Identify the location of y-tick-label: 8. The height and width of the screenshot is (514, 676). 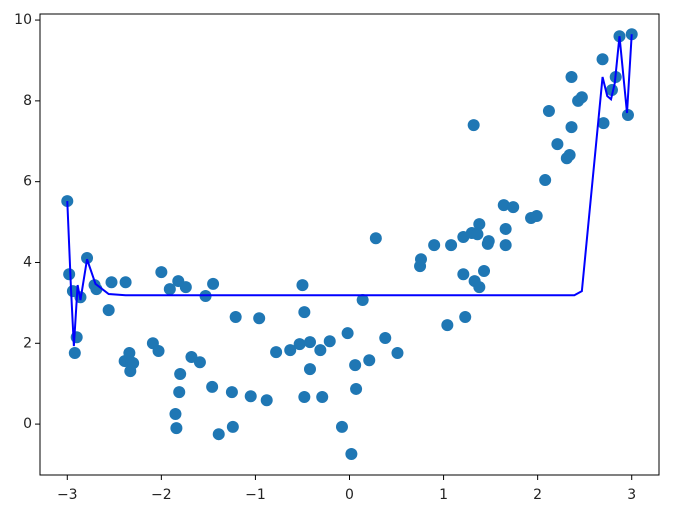
(27, 101).